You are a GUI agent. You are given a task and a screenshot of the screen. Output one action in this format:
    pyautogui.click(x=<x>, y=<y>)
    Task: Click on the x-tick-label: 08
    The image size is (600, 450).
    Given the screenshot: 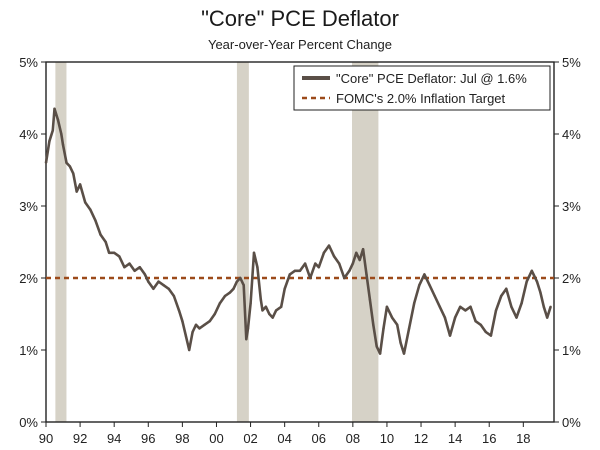 What is the action you would take?
    pyautogui.click(x=353, y=438)
    